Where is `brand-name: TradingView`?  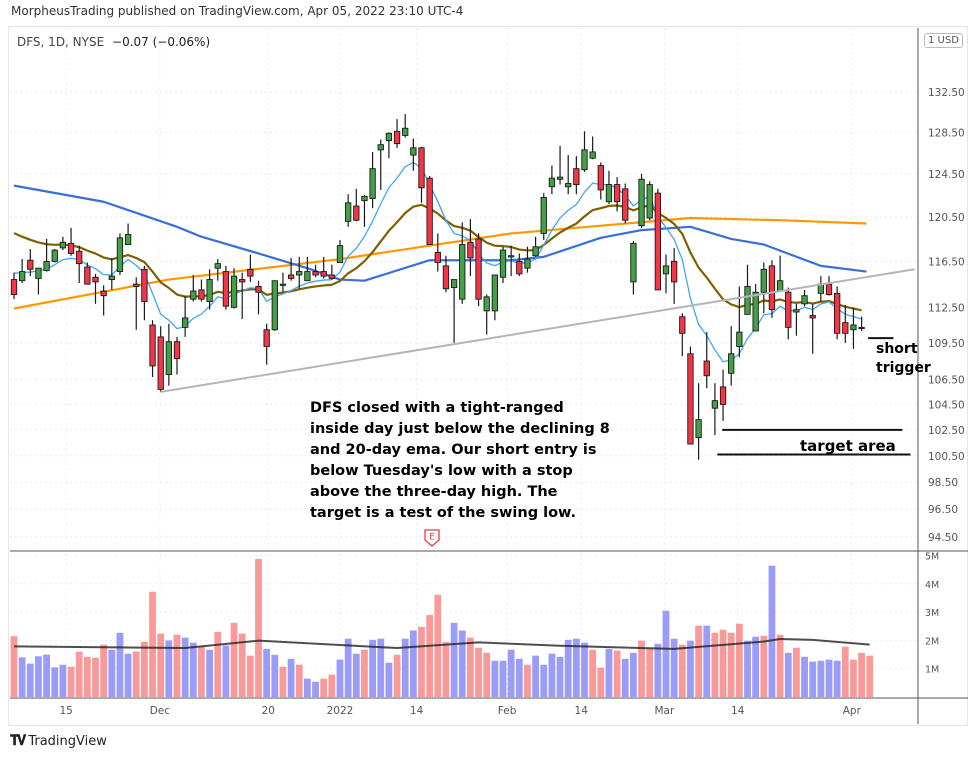
brand-name: TradingView is located at coordinates (67, 741).